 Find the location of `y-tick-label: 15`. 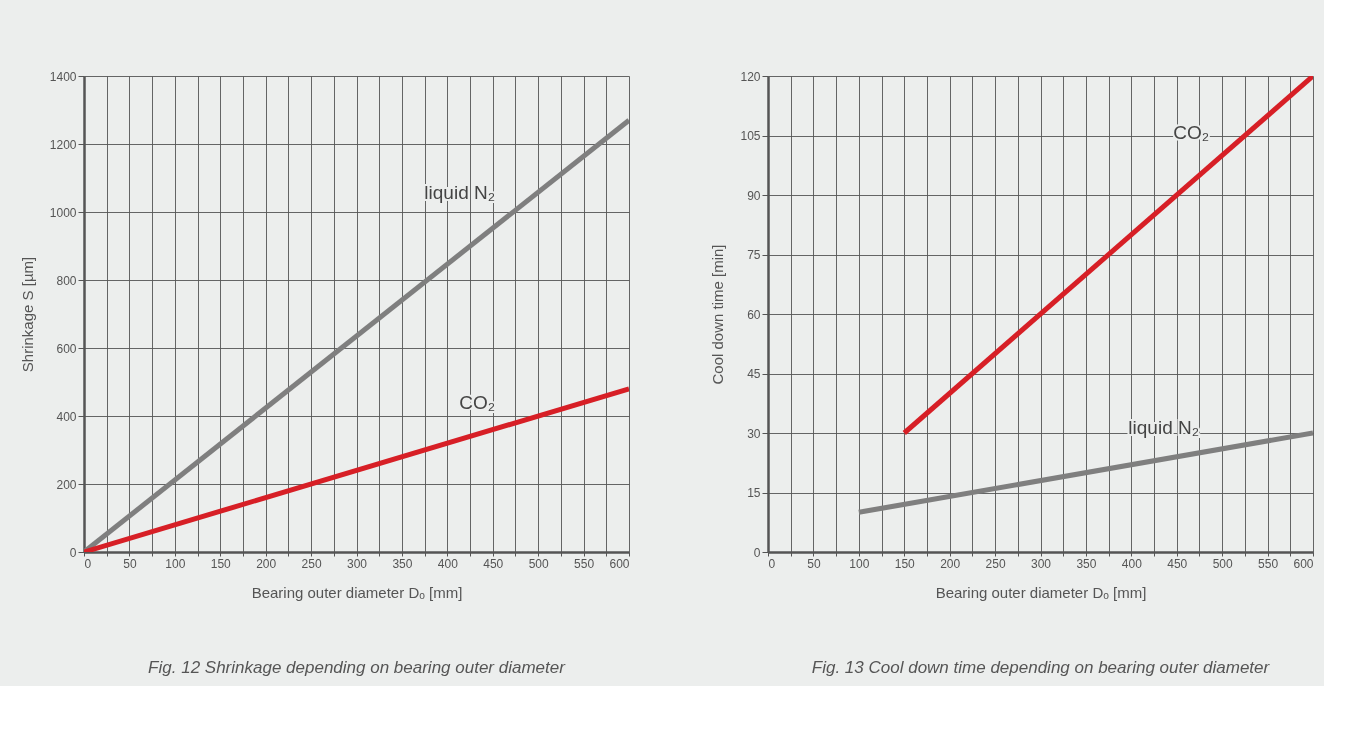

y-tick-label: 15 is located at coordinates (754, 493).